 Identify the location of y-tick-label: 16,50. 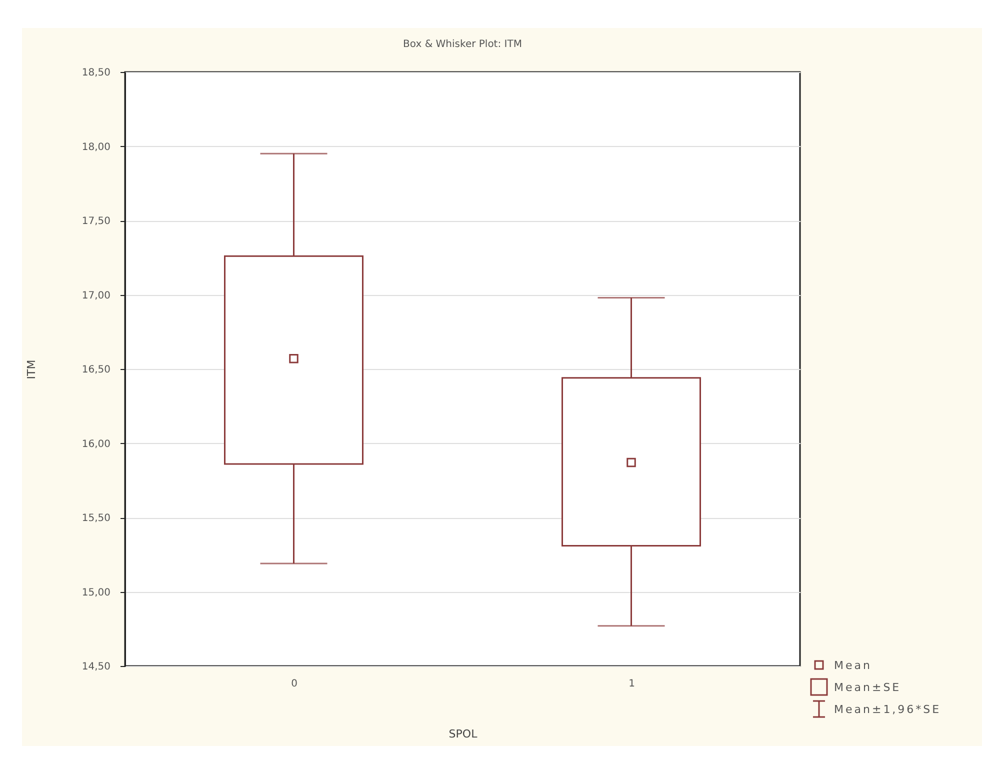
(96, 370).